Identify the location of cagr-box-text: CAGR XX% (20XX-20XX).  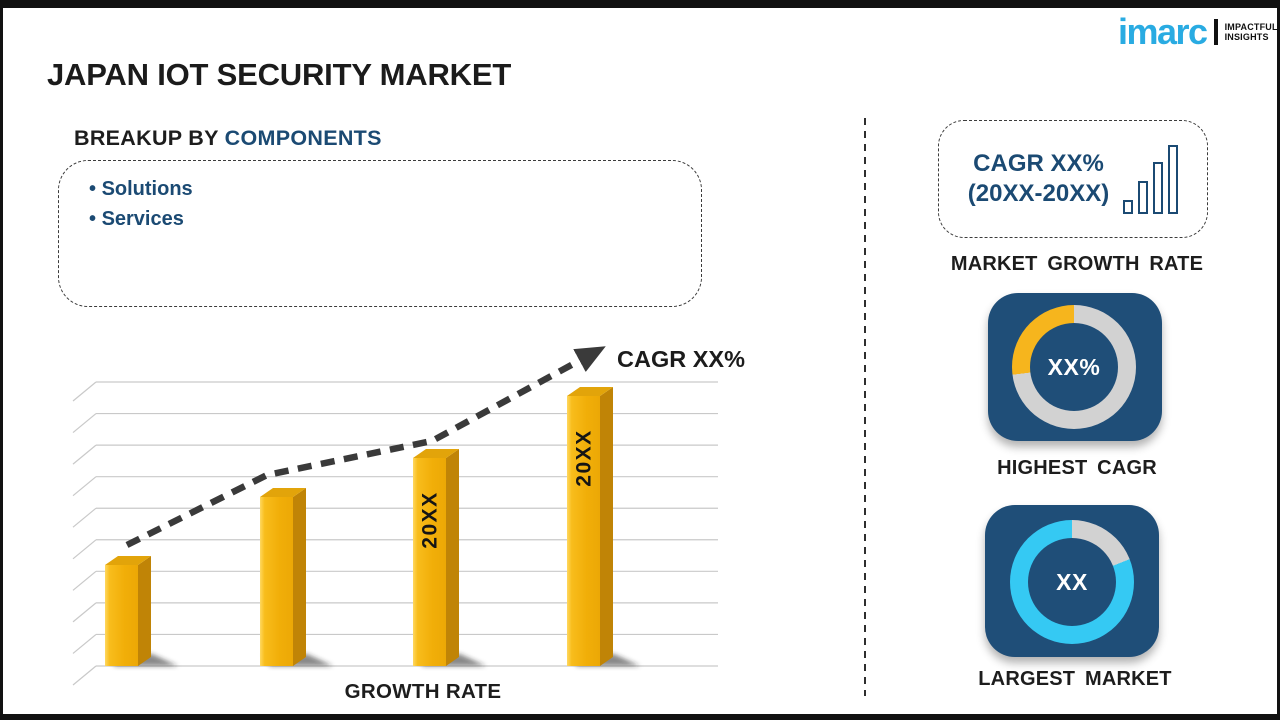
(1038, 179).